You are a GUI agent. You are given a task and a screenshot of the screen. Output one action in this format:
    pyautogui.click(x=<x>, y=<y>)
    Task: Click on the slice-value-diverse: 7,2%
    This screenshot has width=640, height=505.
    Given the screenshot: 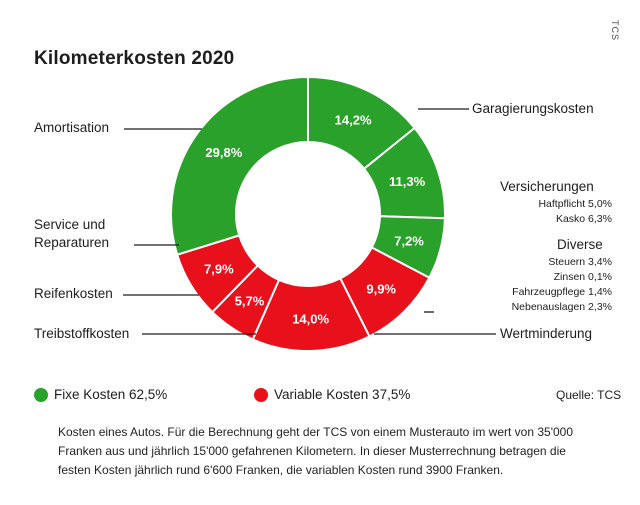 What is the action you would take?
    pyautogui.click(x=409, y=241)
    